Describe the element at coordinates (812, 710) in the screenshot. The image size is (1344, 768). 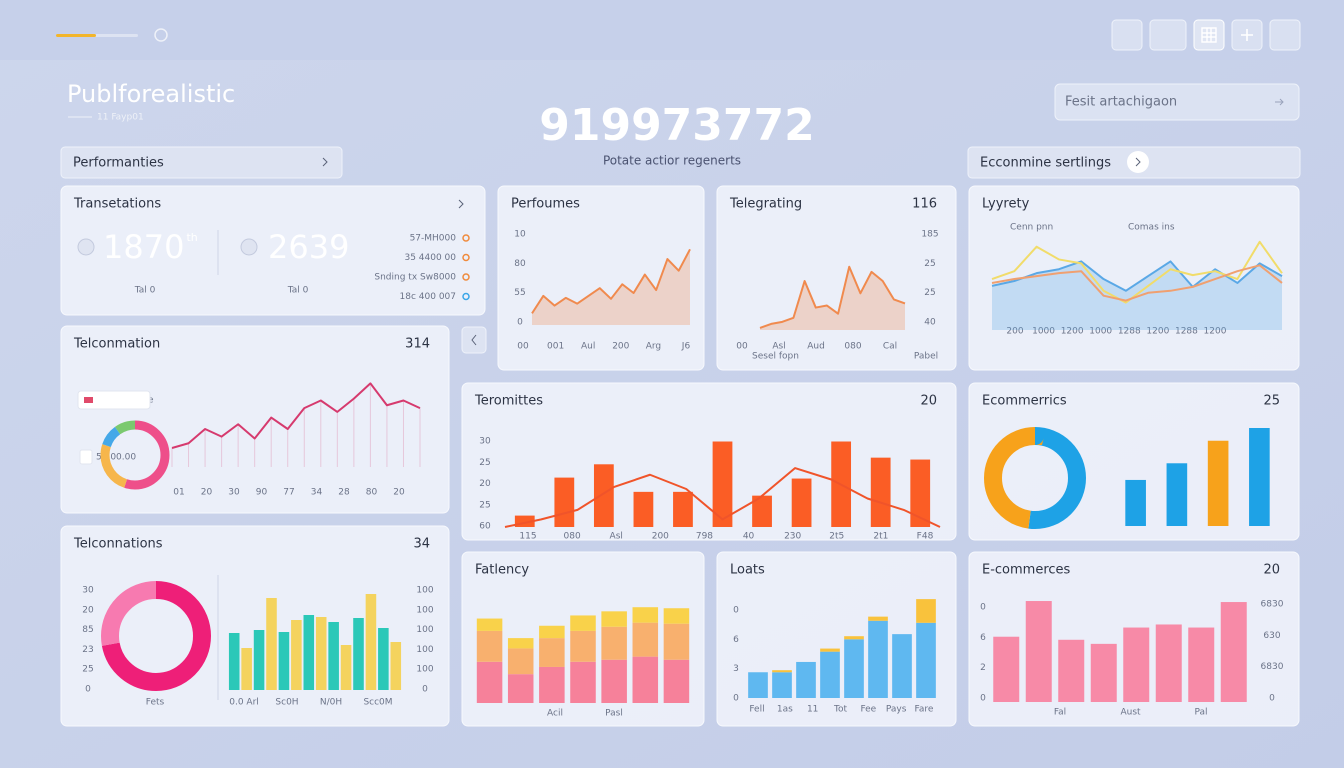
I see `x-tick-label: 11` at that location.